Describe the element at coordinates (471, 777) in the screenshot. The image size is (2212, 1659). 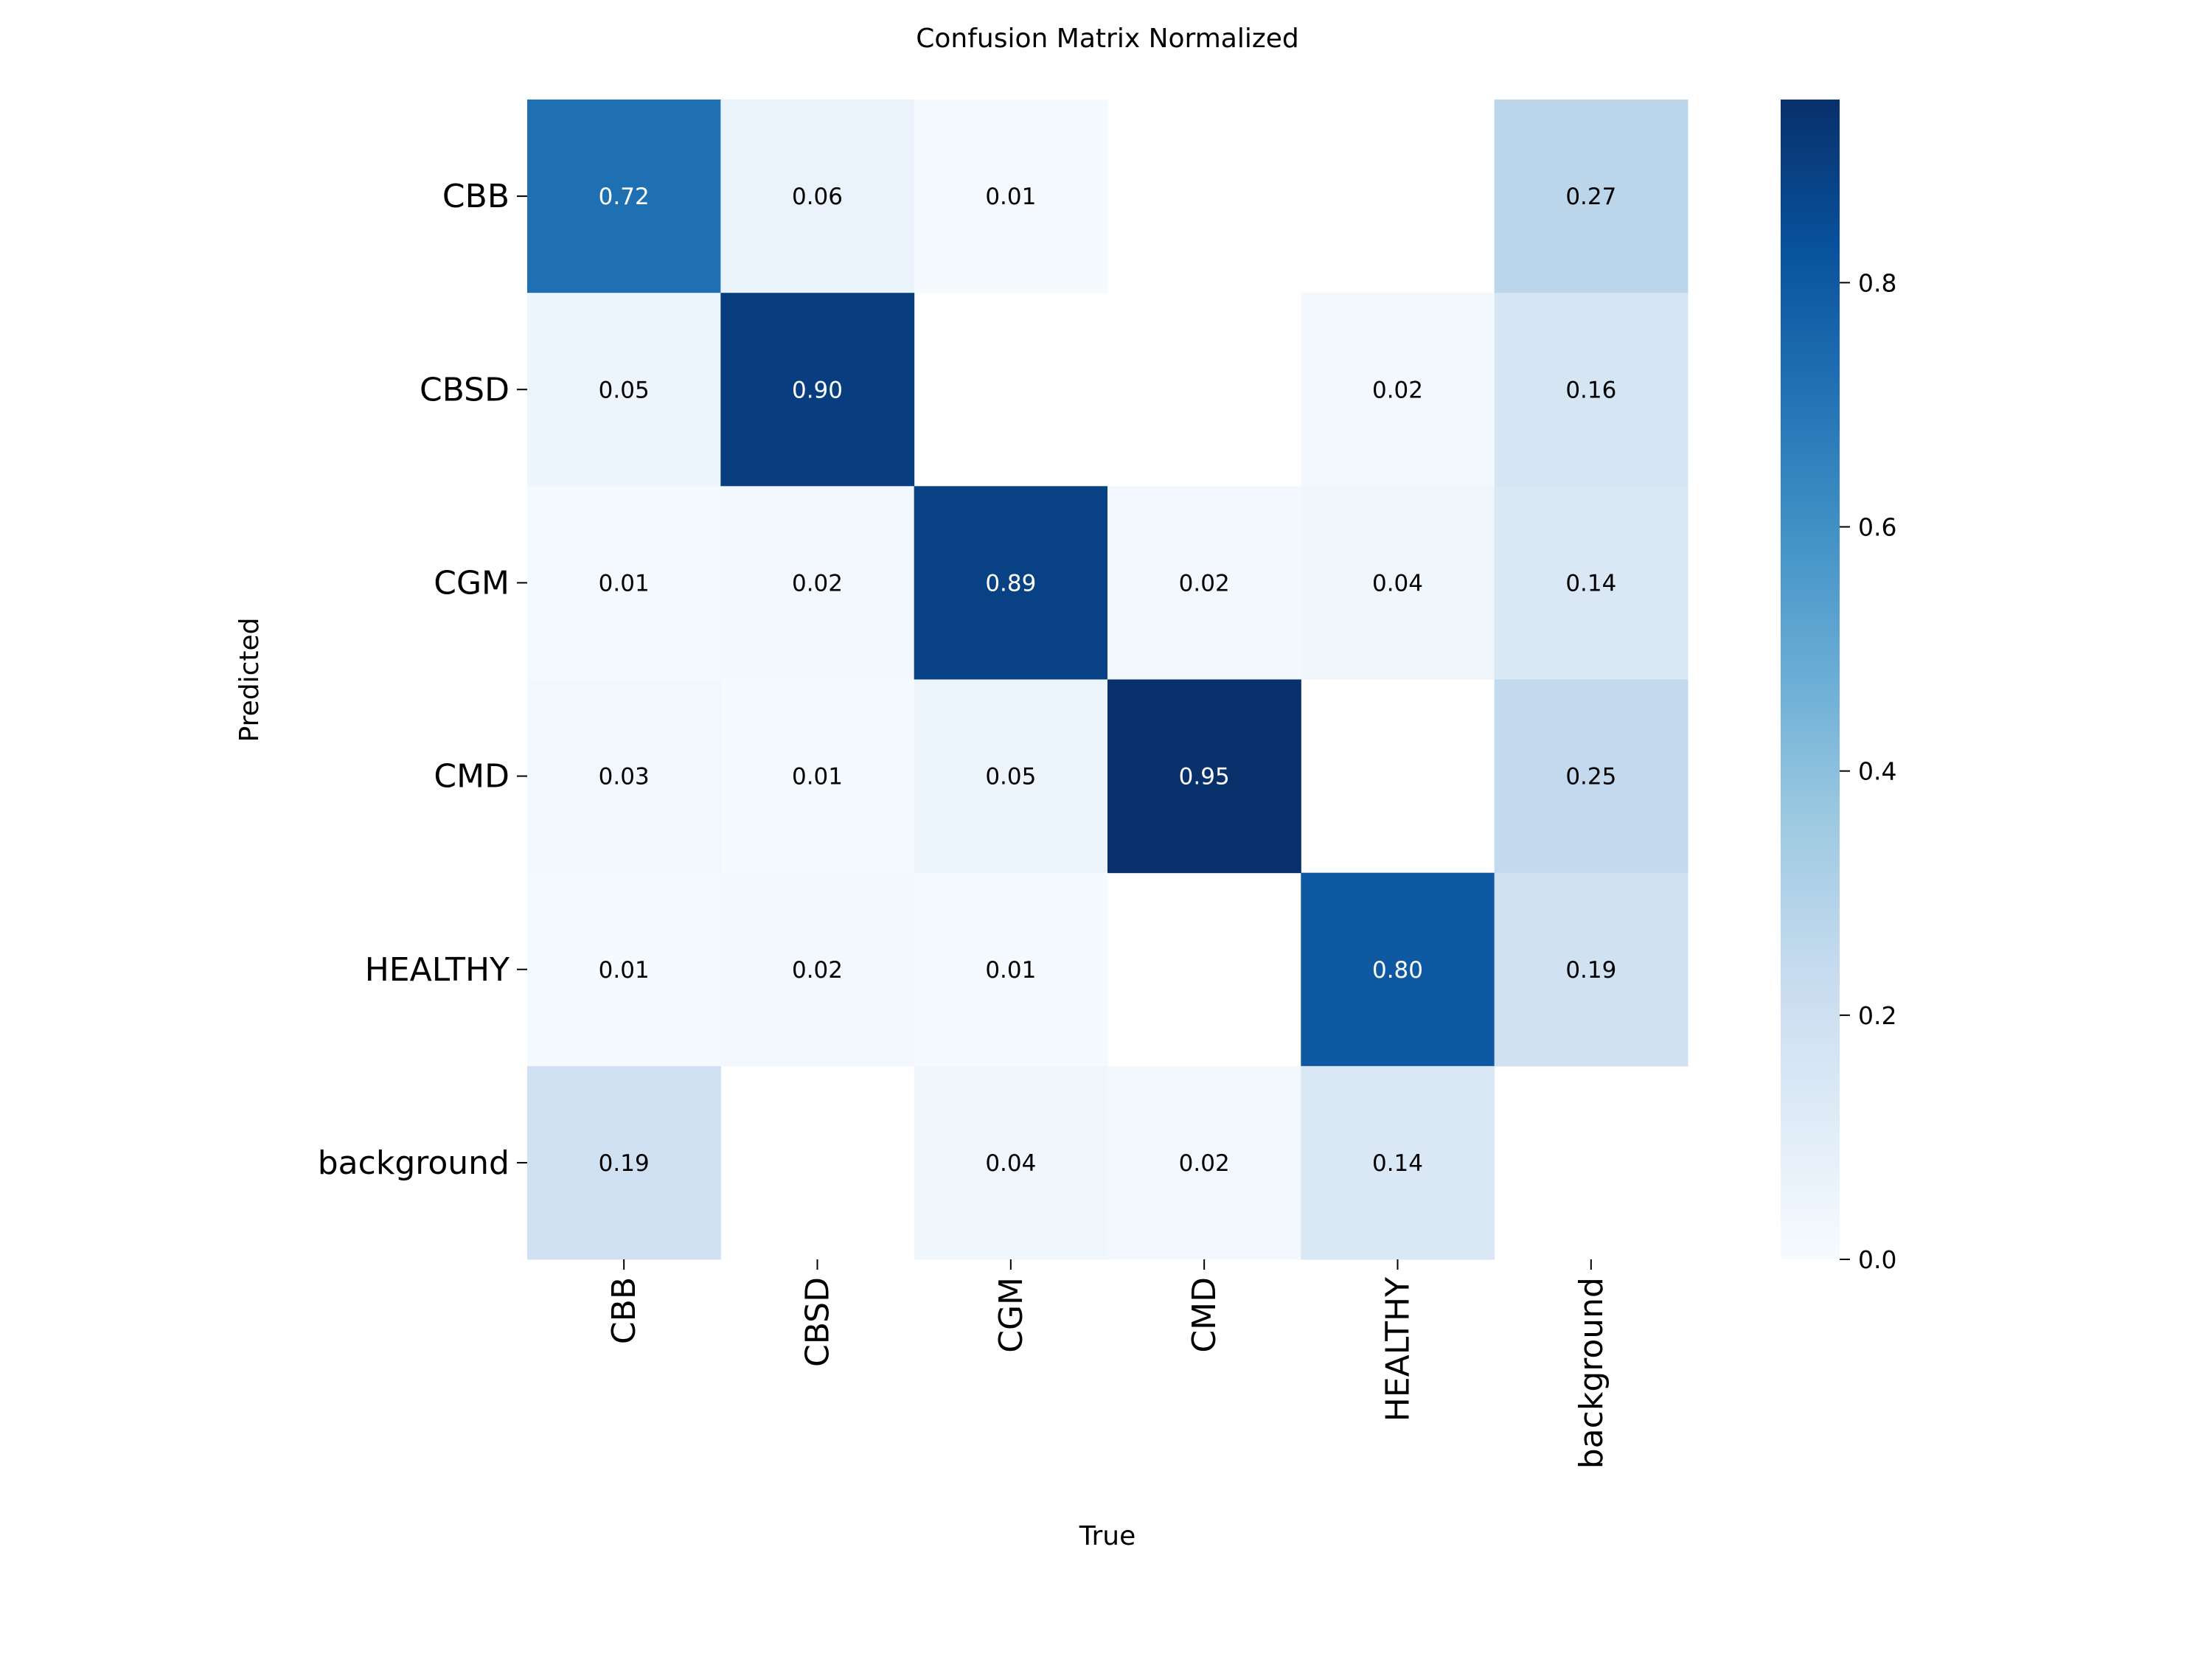
I see `y-tick-label: CMD` at that location.